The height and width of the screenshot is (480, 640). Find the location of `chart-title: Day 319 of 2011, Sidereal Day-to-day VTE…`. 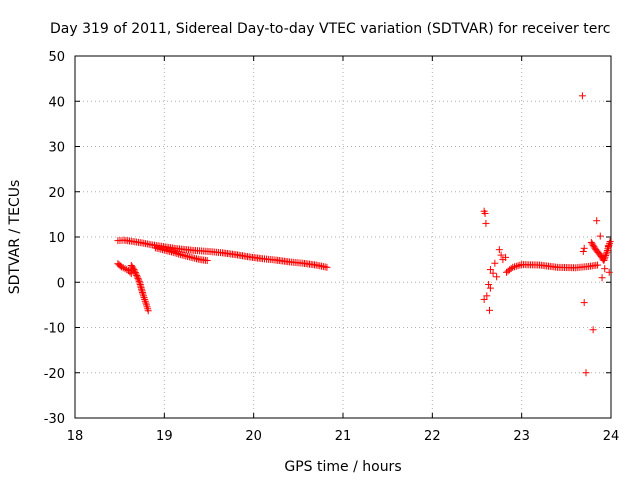

chart-title: Day 319 of 2011, Sidereal Day-to-day VTE… is located at coordinates (330, 29).